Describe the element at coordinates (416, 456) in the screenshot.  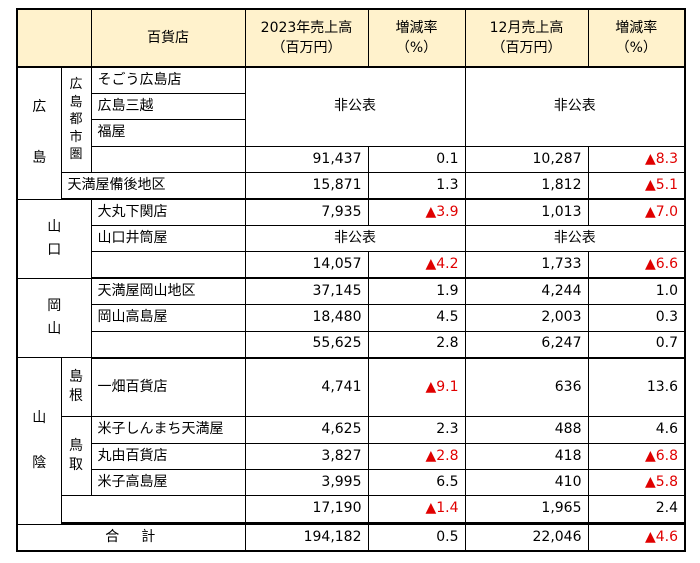
I see `rate-2023: ▲2.8` at that location.